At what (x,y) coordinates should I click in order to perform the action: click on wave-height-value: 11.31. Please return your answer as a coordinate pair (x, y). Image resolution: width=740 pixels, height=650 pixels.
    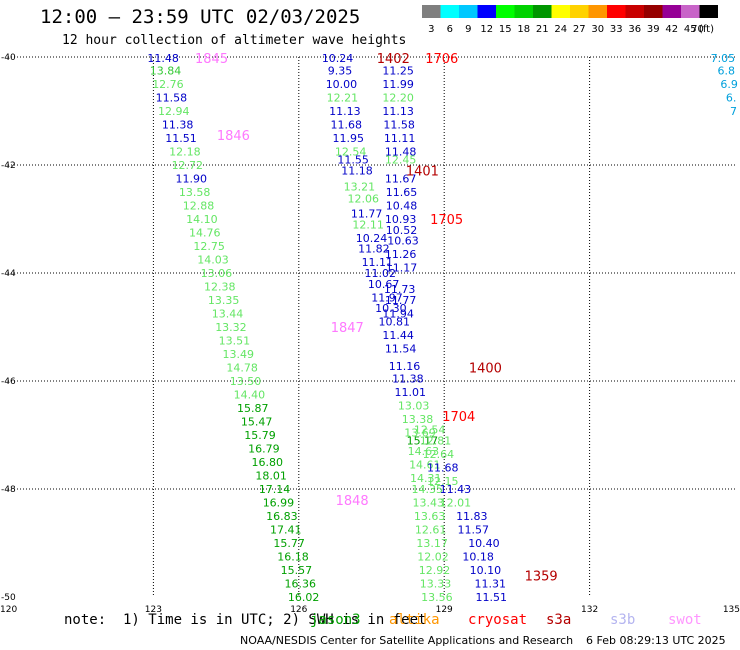
    Looking at the image, I should click on (490, 584).